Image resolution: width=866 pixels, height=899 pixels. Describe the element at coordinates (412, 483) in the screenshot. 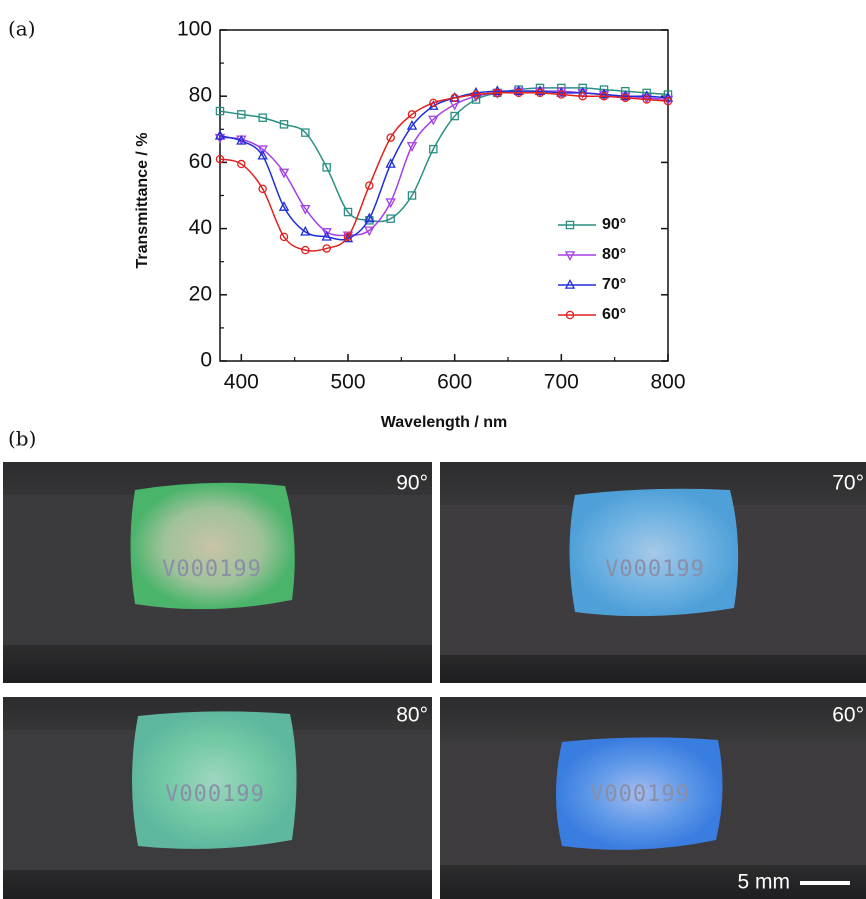

I see `photo-label: 90°` at that location.